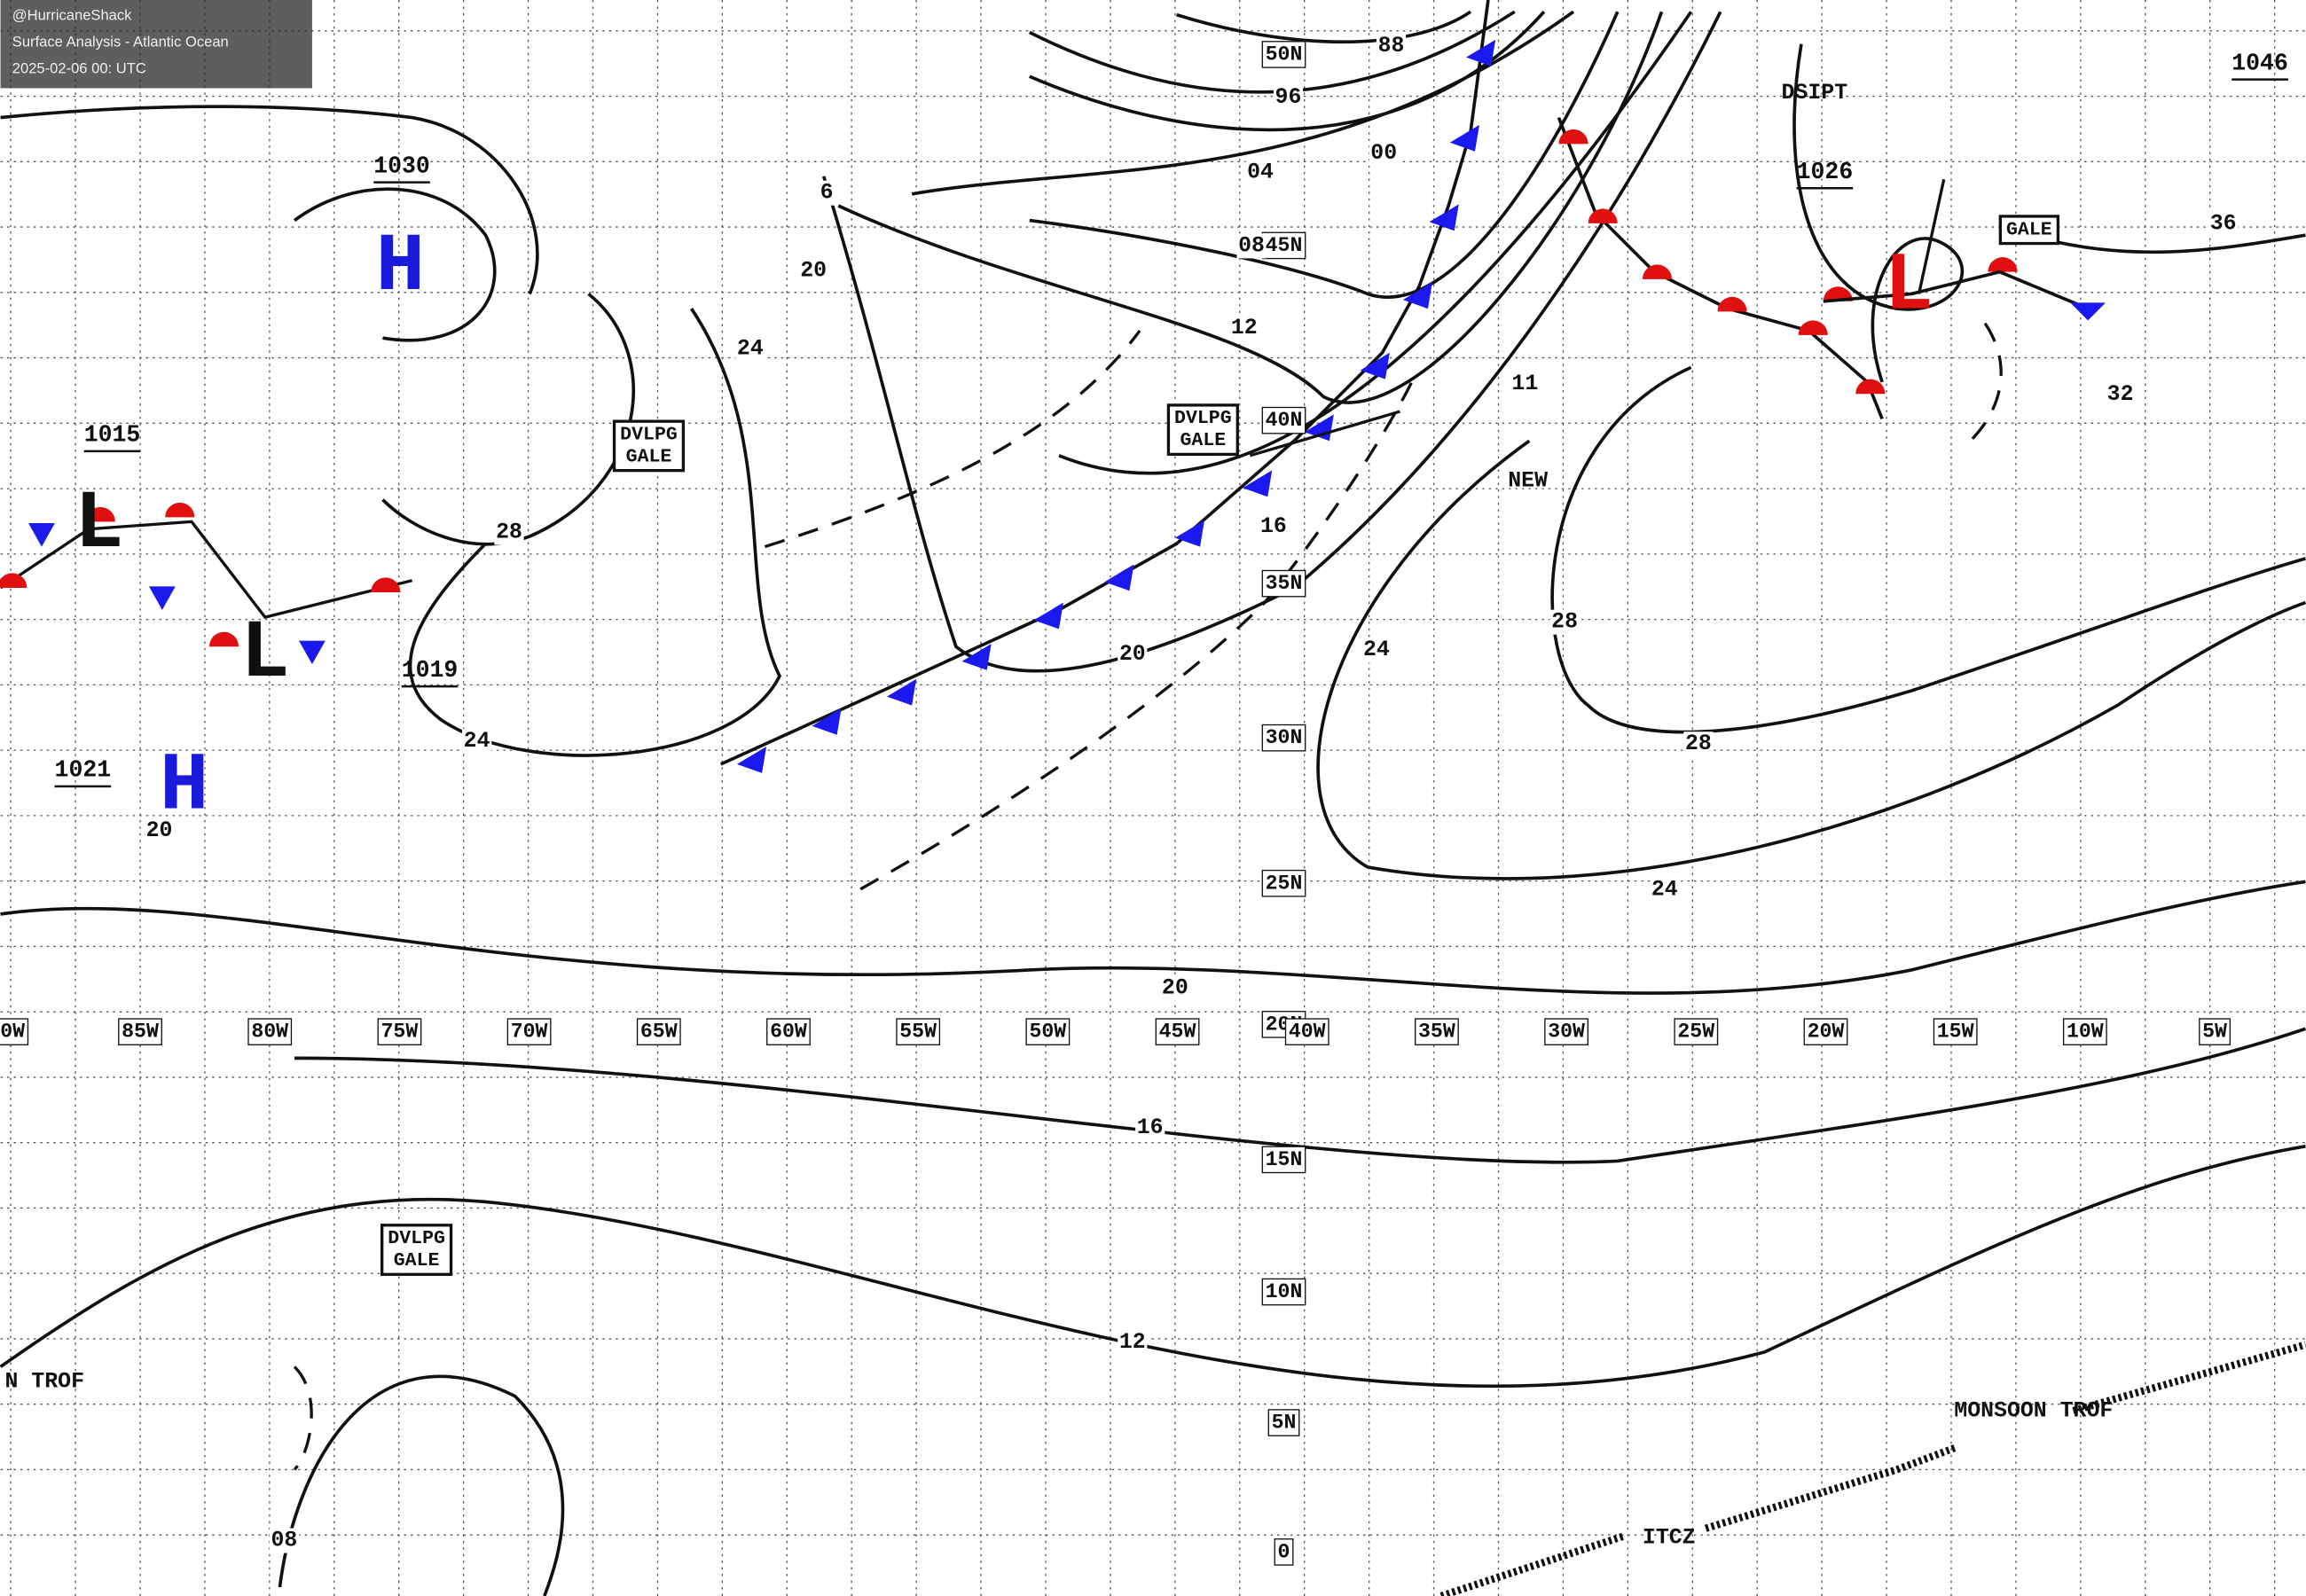 Image resolution: width=2306 pixels, height=1596 pixels. I want to click on longitude-label: 40W, so click(1307, 1033).